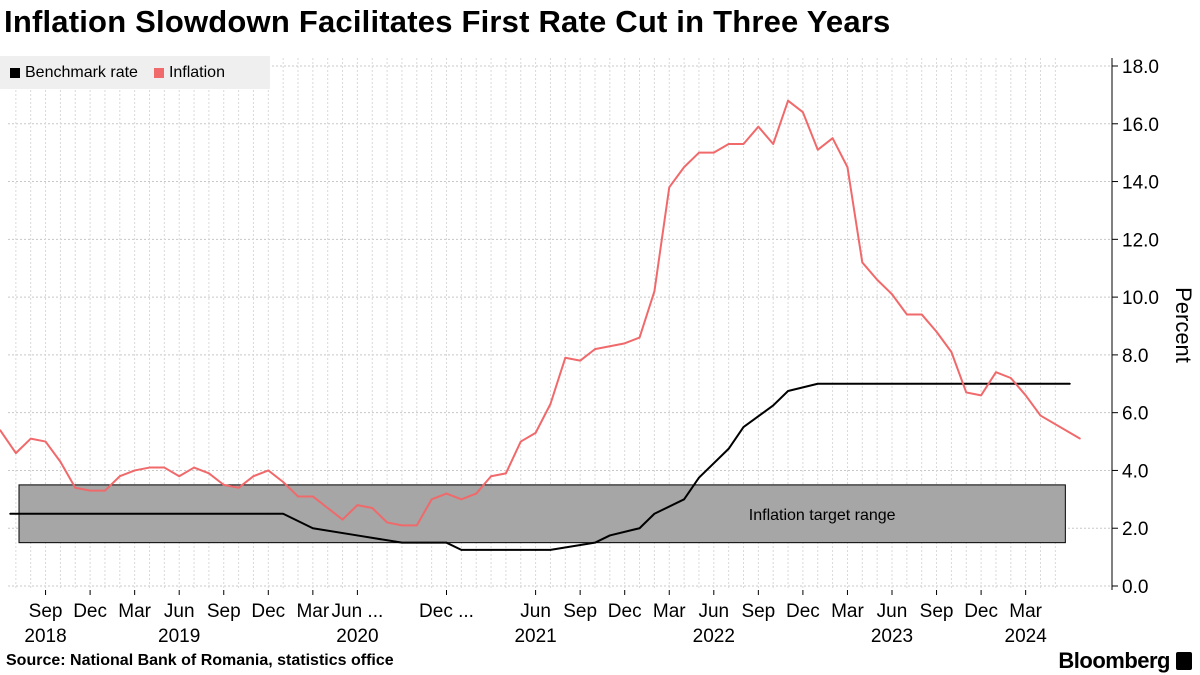 The height and width of the screenshot is (675, 1200). What do you see at coordinates (1140, 125) in the screenshot?
I see `y-tick-label: 16.0` at bounding box center [1140, 125].